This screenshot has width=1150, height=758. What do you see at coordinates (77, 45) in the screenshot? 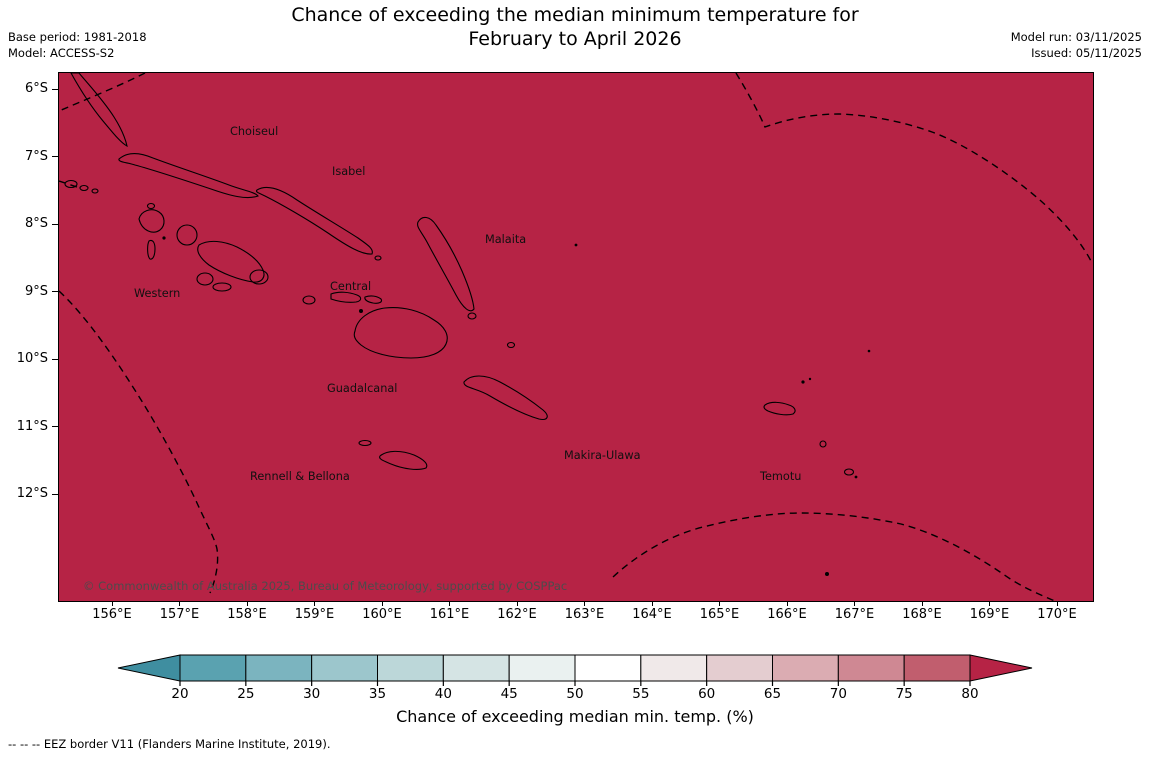
I see `model-info-block: Base period: 1981-2018 Model: ACCESS-S2` at bounding box center [77, 45].